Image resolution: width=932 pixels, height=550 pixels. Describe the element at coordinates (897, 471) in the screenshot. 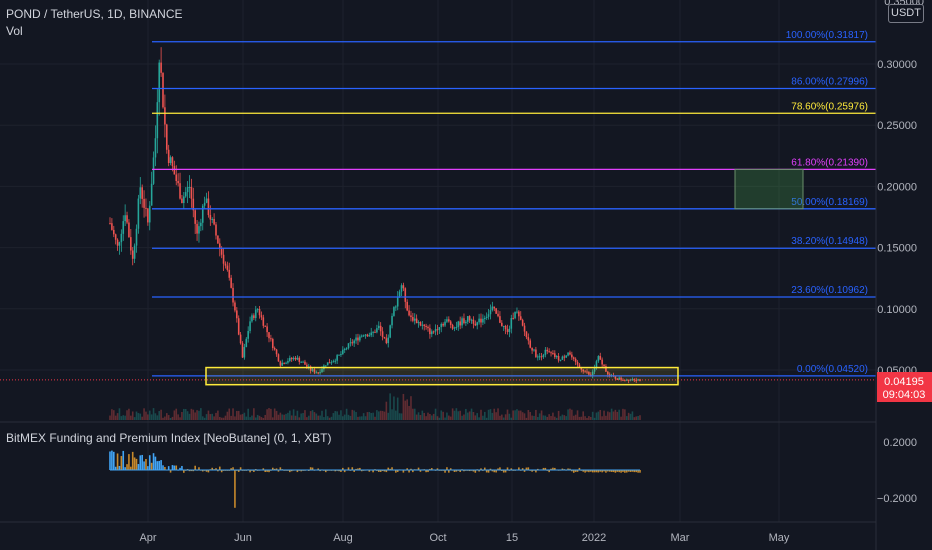

I see `indicator-axis: 0.2000 −0.2000` at that location.